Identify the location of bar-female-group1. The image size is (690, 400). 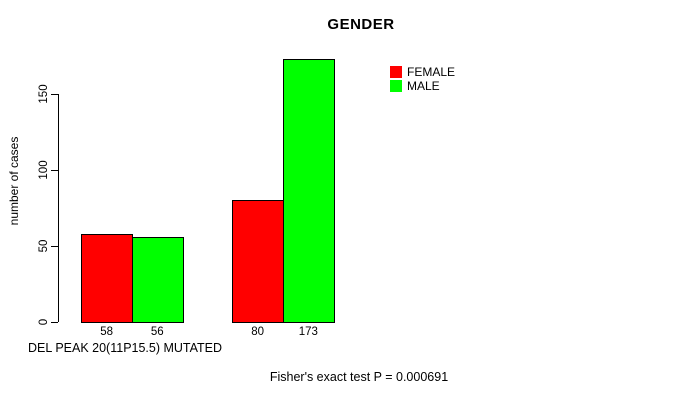
(107, 278).